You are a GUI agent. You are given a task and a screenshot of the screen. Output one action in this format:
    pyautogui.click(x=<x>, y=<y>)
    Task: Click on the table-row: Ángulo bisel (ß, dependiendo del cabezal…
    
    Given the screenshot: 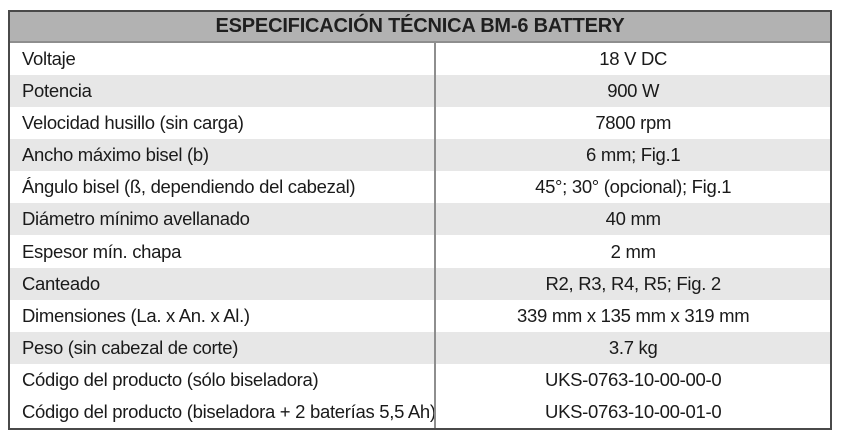 What is the action you would take?
    pyautogui.click(x=420, y=187)
    